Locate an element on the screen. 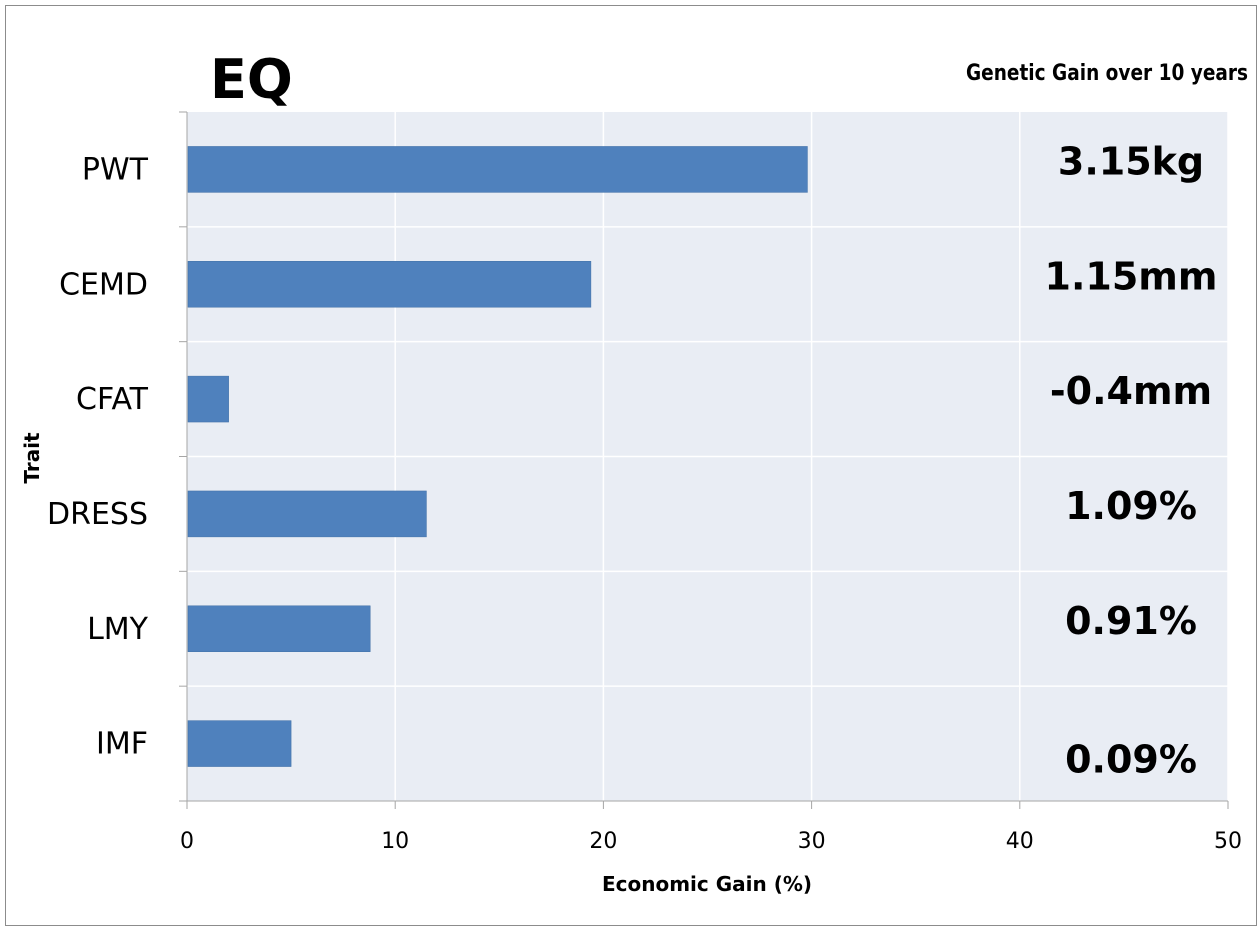 Image resolution: width=1259 pixels, height=928 pixels. x-tick-label: 10 is located at coordinates (395, 841).